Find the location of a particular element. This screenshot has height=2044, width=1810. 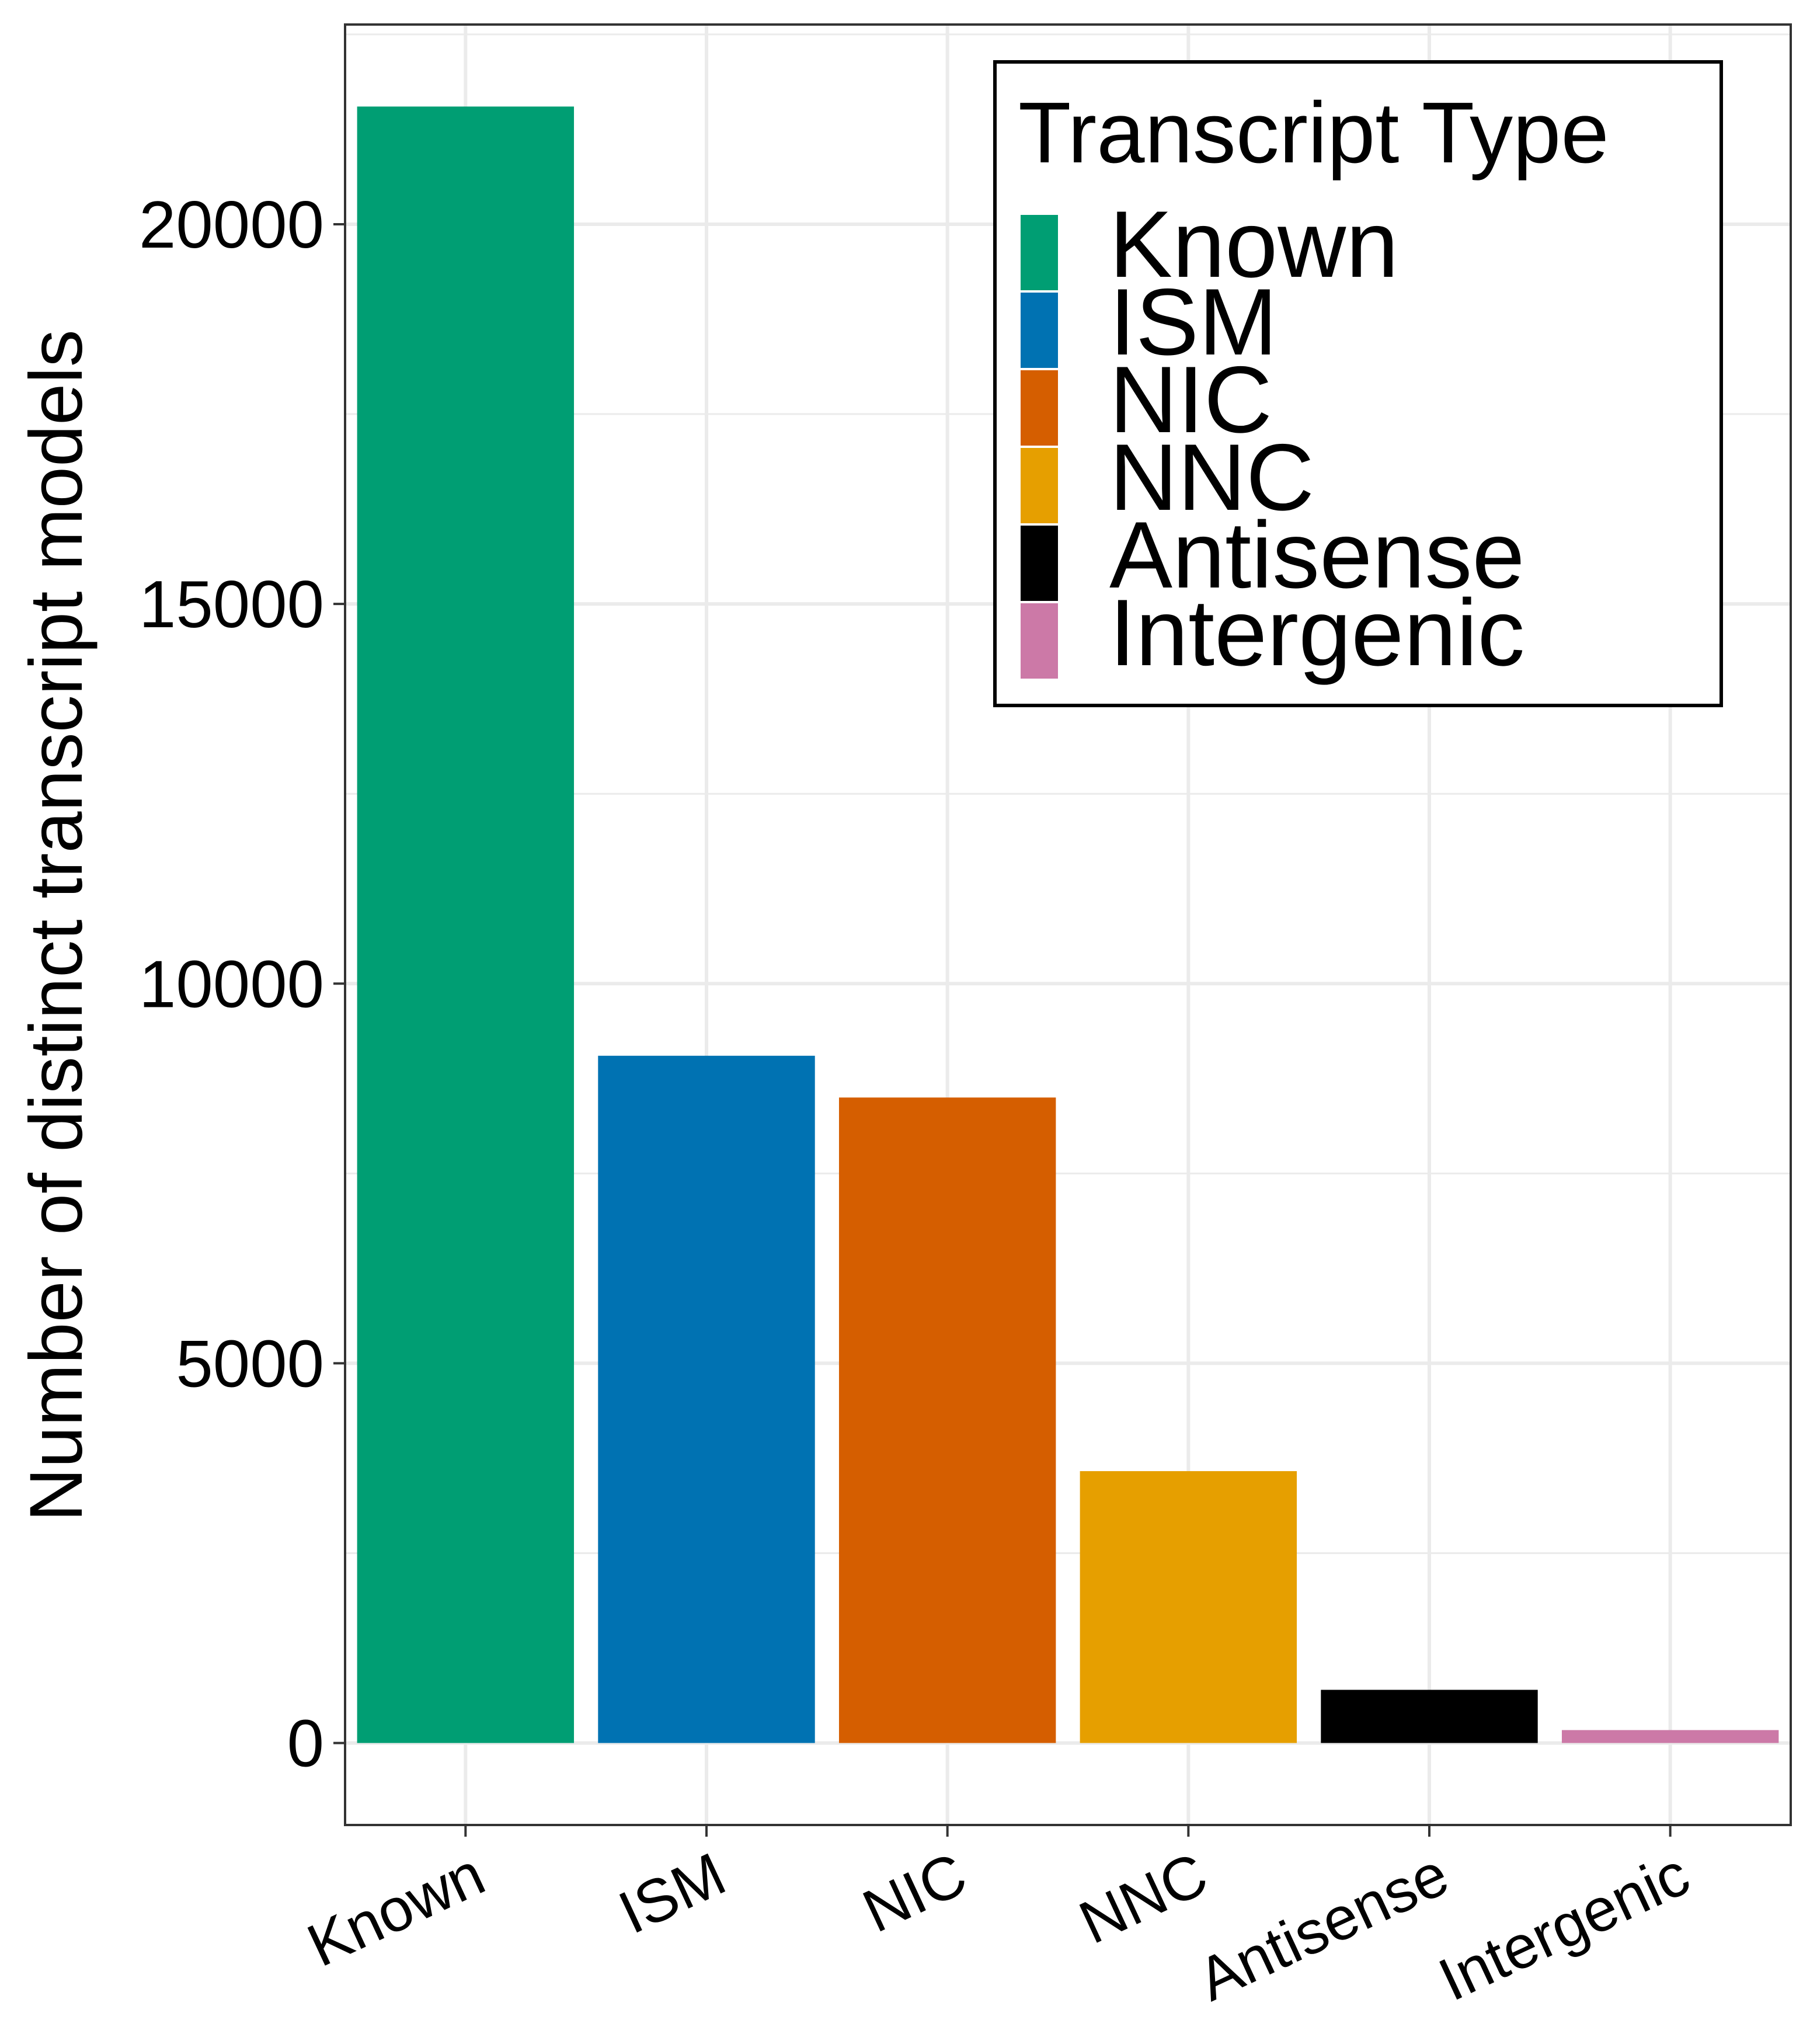

bar-nnc is located at coordinates (1188, 1607).